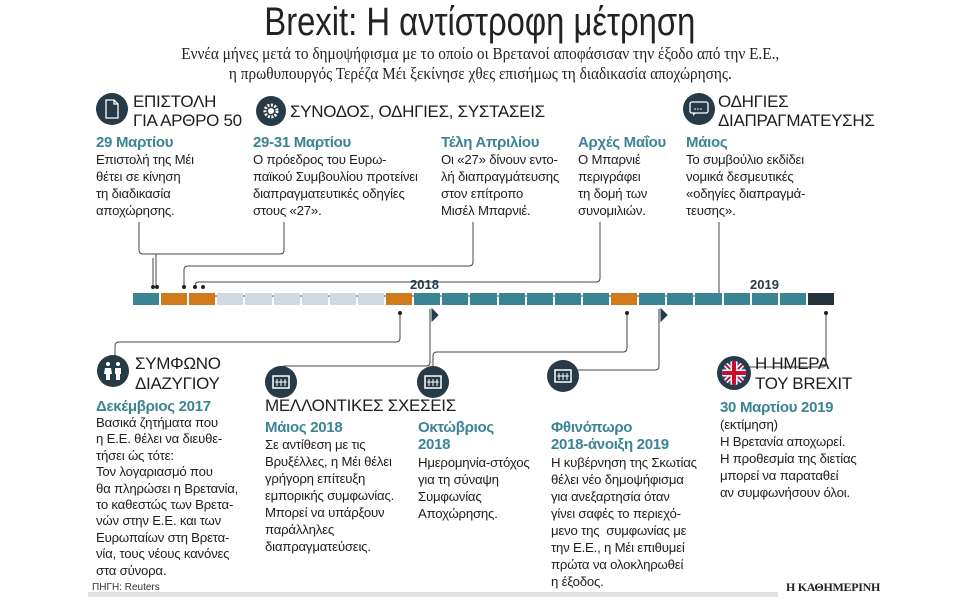 This screenshot has width=960, height=600. I want to click on connector-letter, so click(211, 254).